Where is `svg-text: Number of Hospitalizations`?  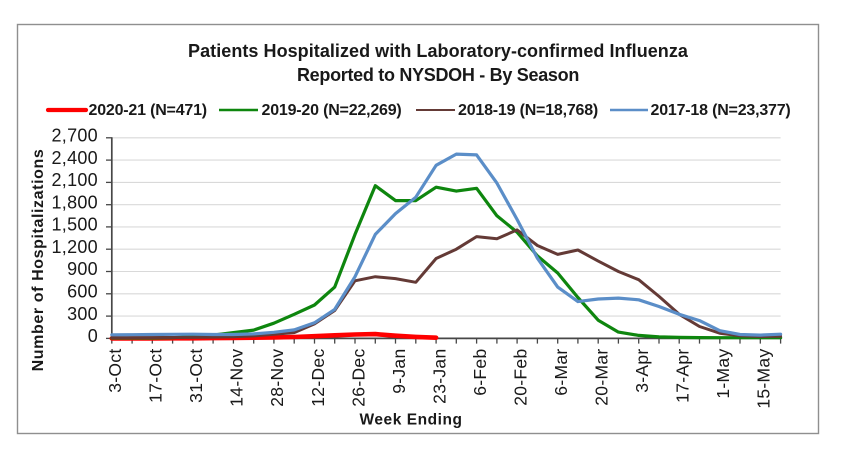 svg-text: Number of Hospitalizations is located at coordinates (38, 260).